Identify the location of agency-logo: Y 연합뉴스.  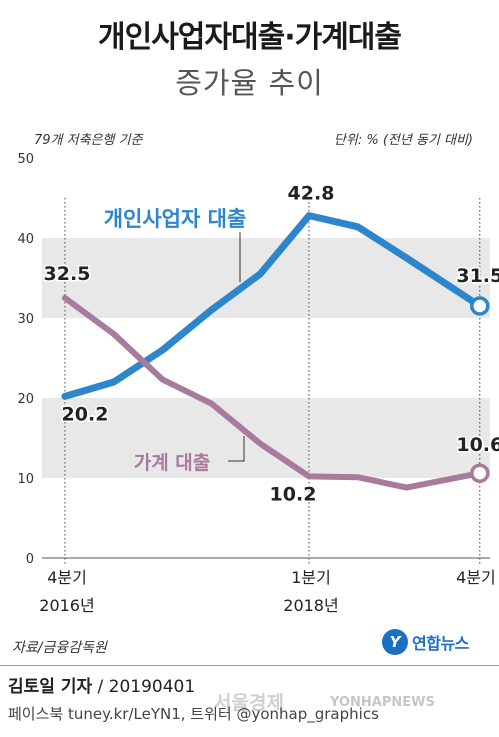
(425, 642).